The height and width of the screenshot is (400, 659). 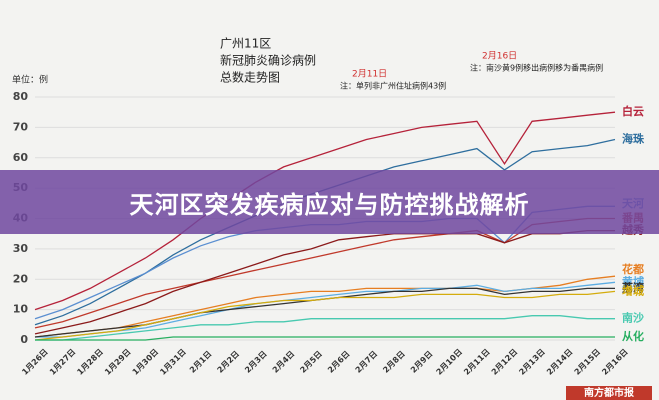 What do you see at coordinates (34, 361) in the screenshot?
I see `x-tick-label: 1月26日` at bounding box center [34, 361].